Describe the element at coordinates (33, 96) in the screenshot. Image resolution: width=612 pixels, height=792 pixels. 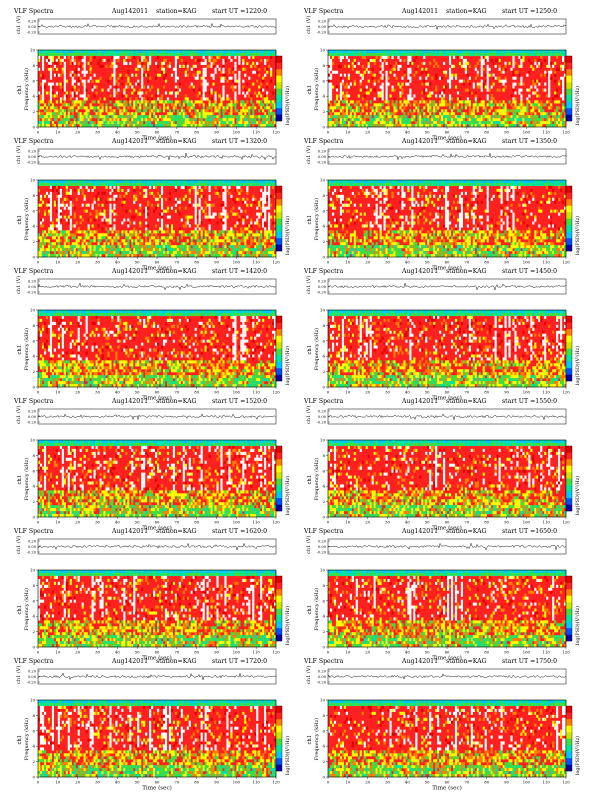
I see `freq-tick-label: 4` at that location.